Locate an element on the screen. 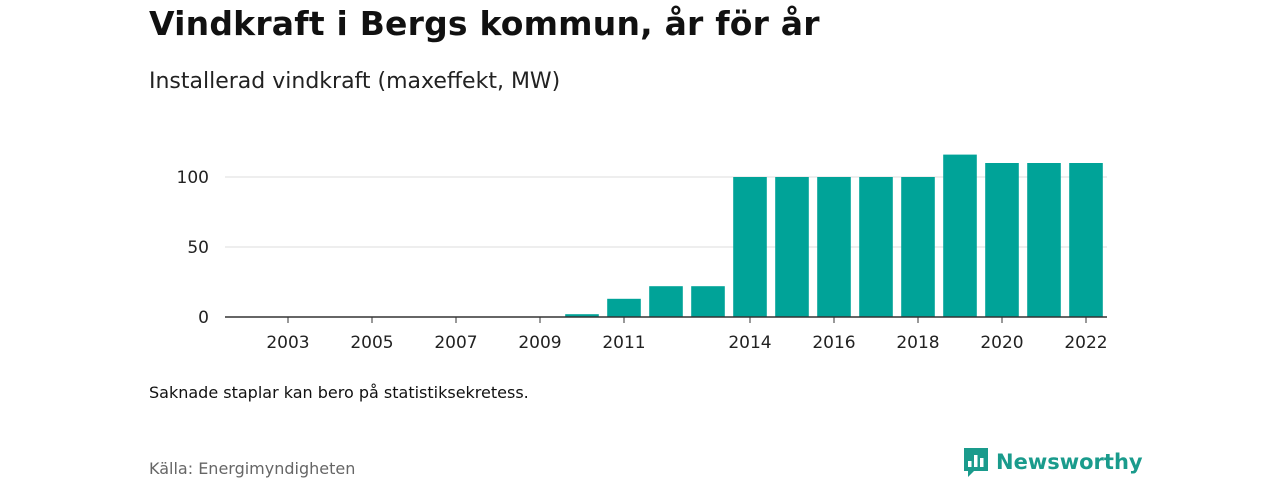 The image size is (1280, 480). x-axis-ticks: 2003 2005 2007 2009 2011 2014 2016 2018 2020 2022 is located at coordinates (687, 335).